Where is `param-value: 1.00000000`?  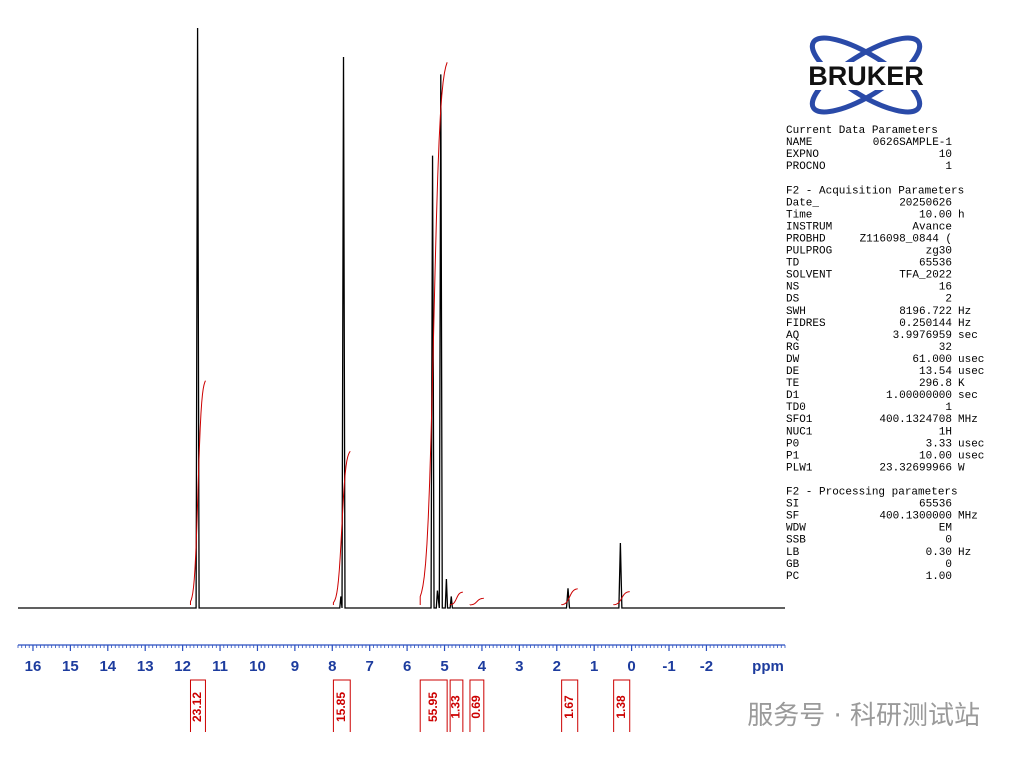 param-value: 1.00000000 is located at coordinates (919, 396).